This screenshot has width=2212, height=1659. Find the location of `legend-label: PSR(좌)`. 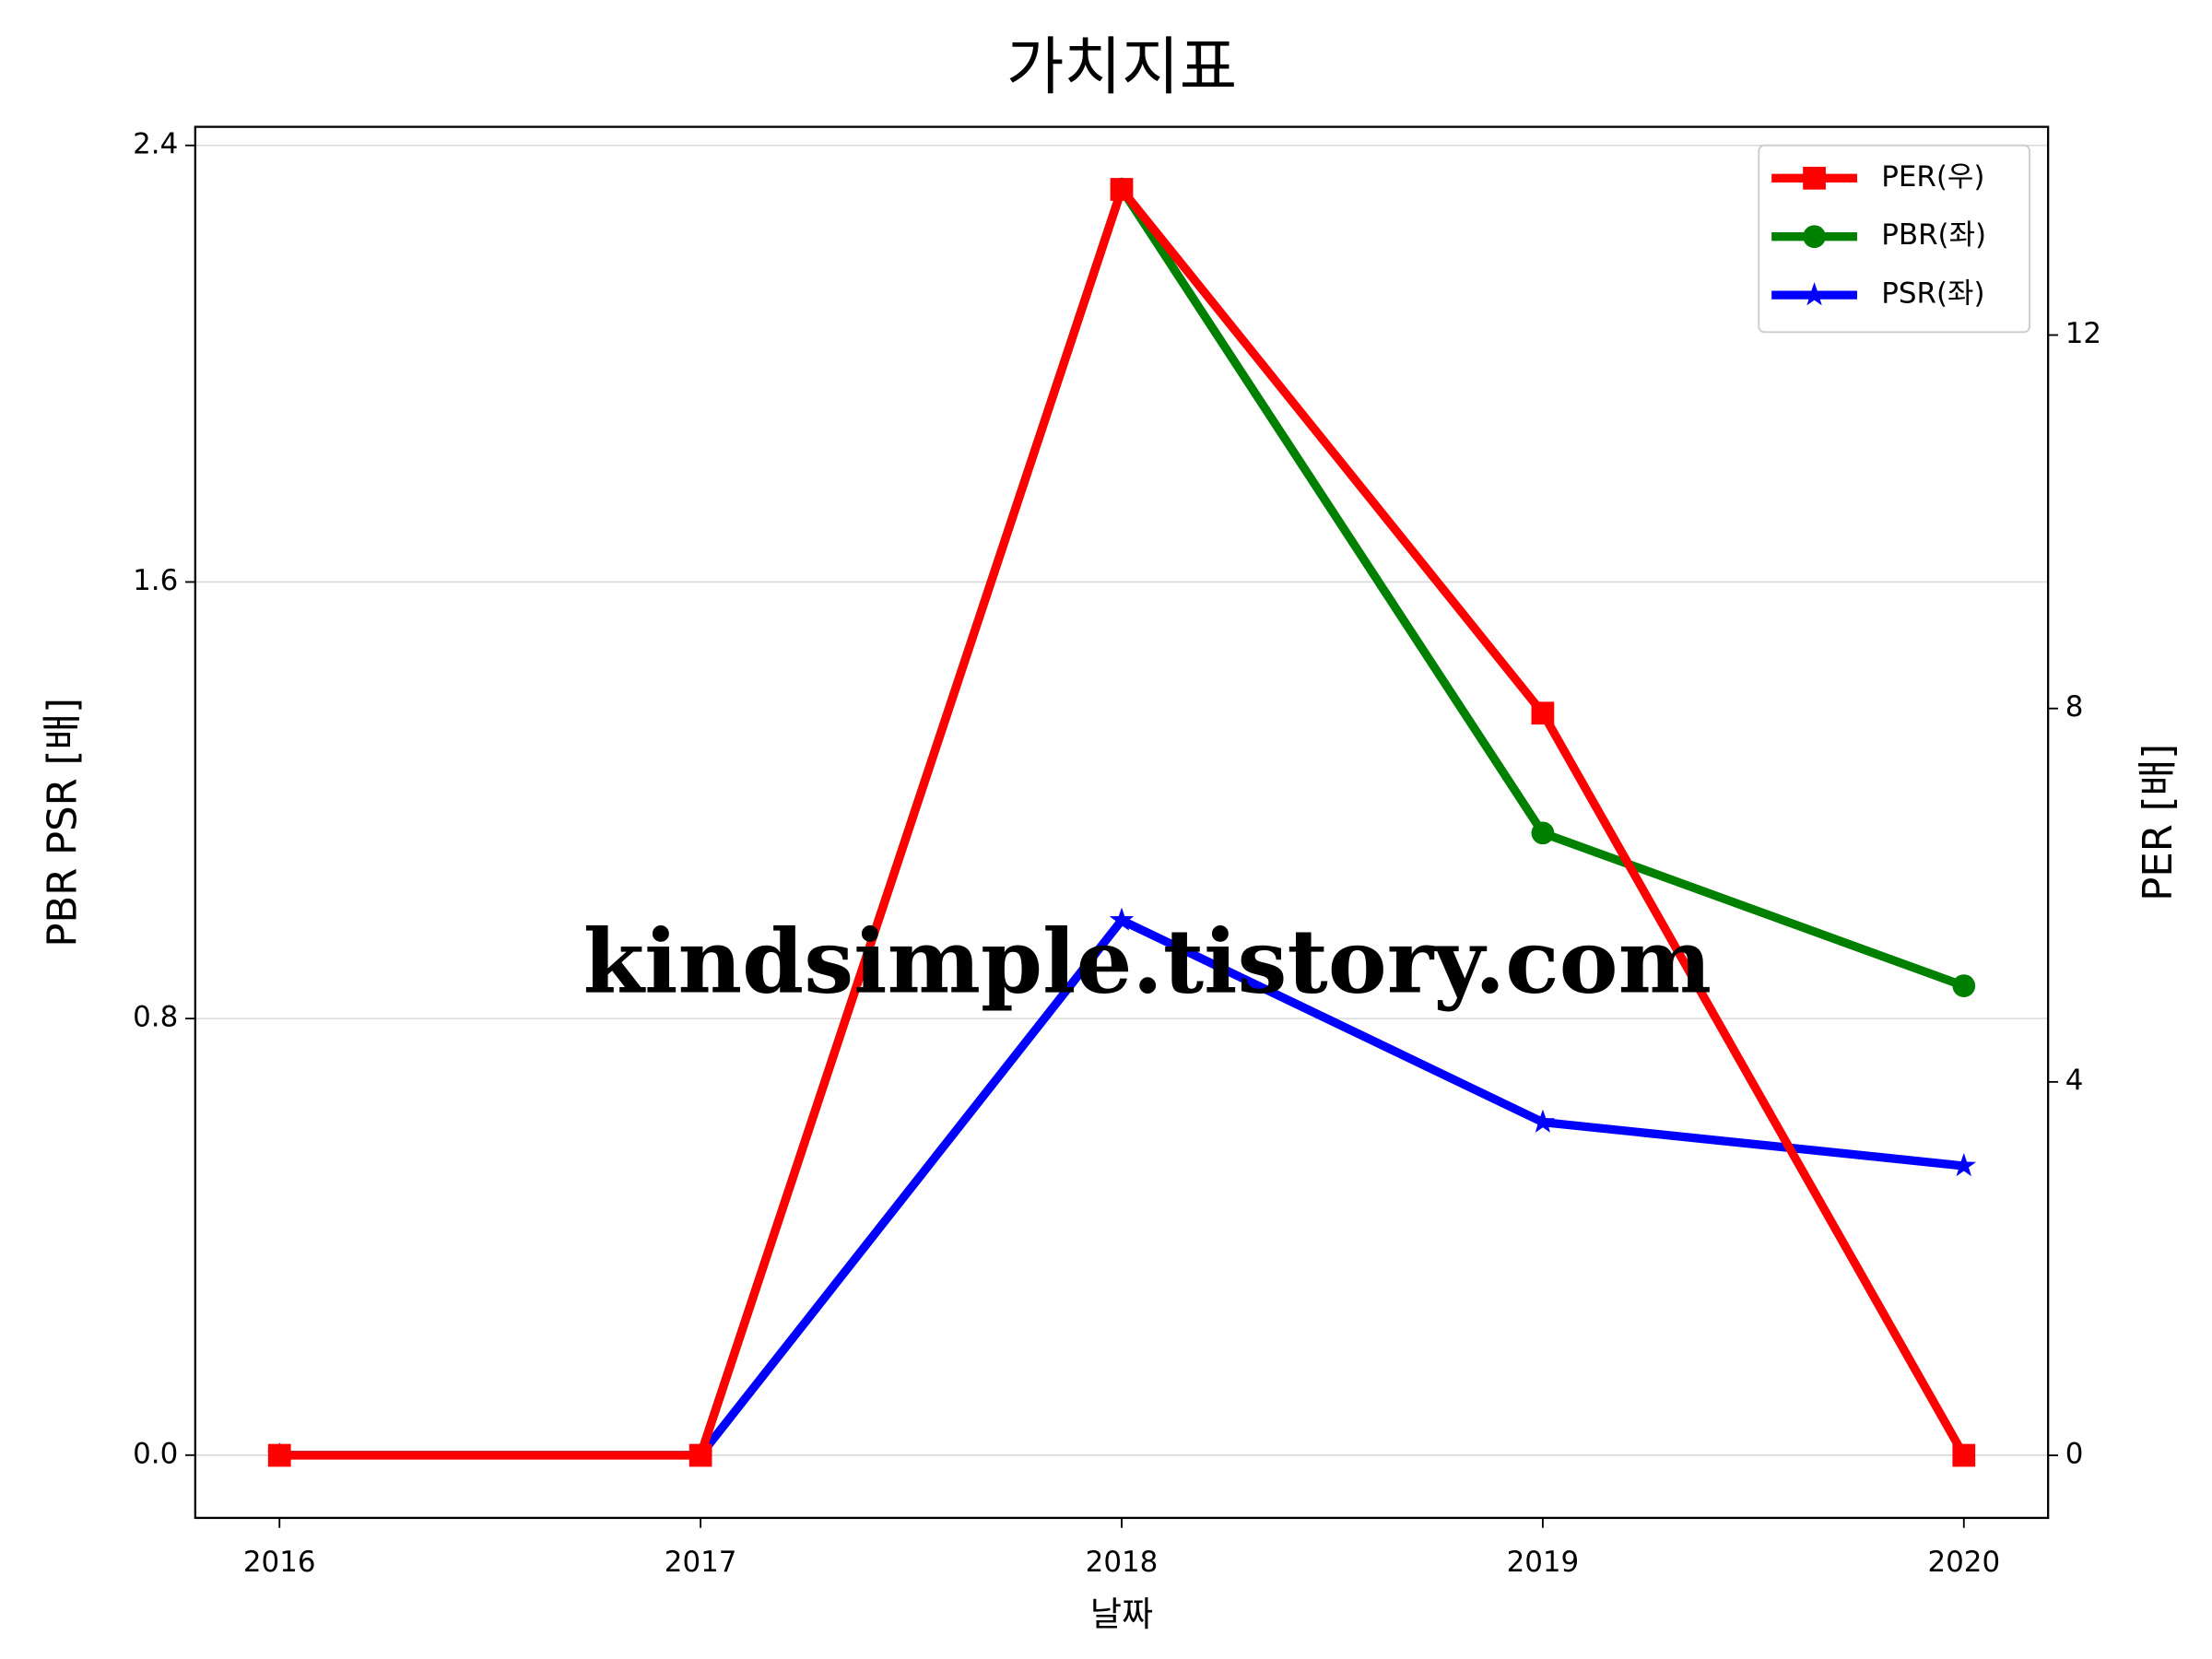

legend-label: PSR(좌) is located at coordinates (1932, 294).